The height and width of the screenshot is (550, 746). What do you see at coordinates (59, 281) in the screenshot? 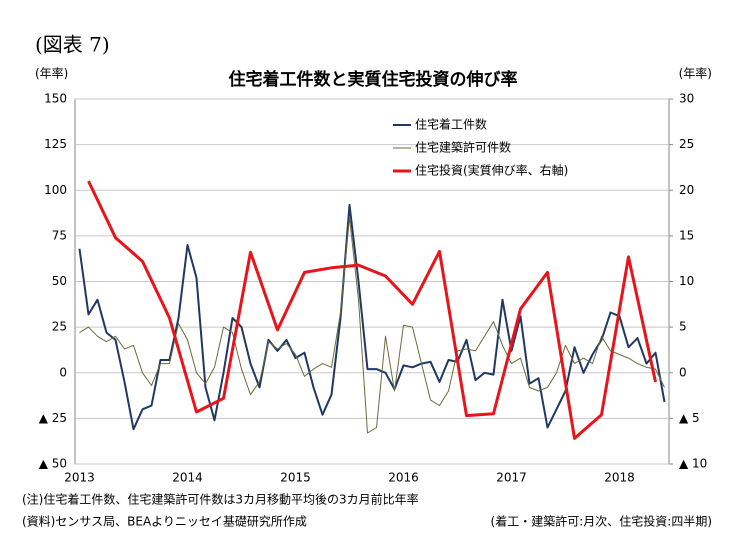
I see `y-tick-label: 50` at bounding box center [59, 281].